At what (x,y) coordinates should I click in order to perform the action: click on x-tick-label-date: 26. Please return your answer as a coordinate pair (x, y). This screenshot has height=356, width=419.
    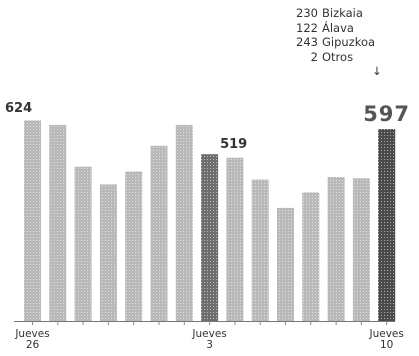
    Looking at the image, I should click on (32, 345).